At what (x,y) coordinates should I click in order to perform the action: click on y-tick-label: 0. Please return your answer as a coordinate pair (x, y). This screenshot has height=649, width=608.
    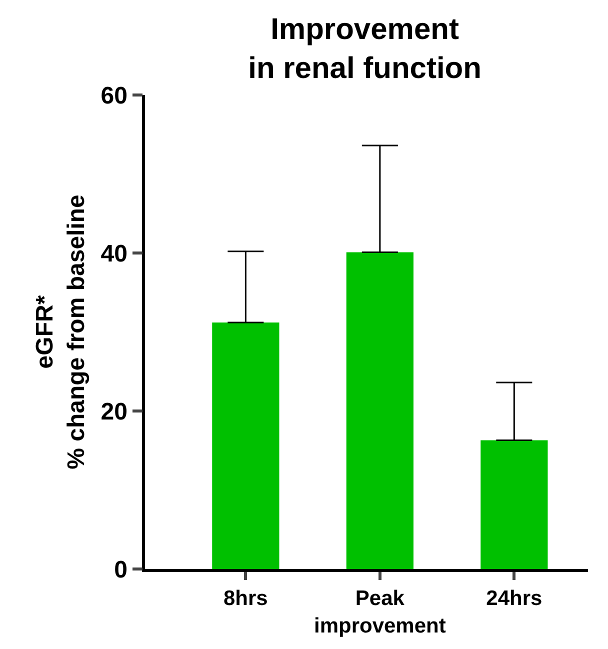
    Looking at the image, I should click on (121, 570).